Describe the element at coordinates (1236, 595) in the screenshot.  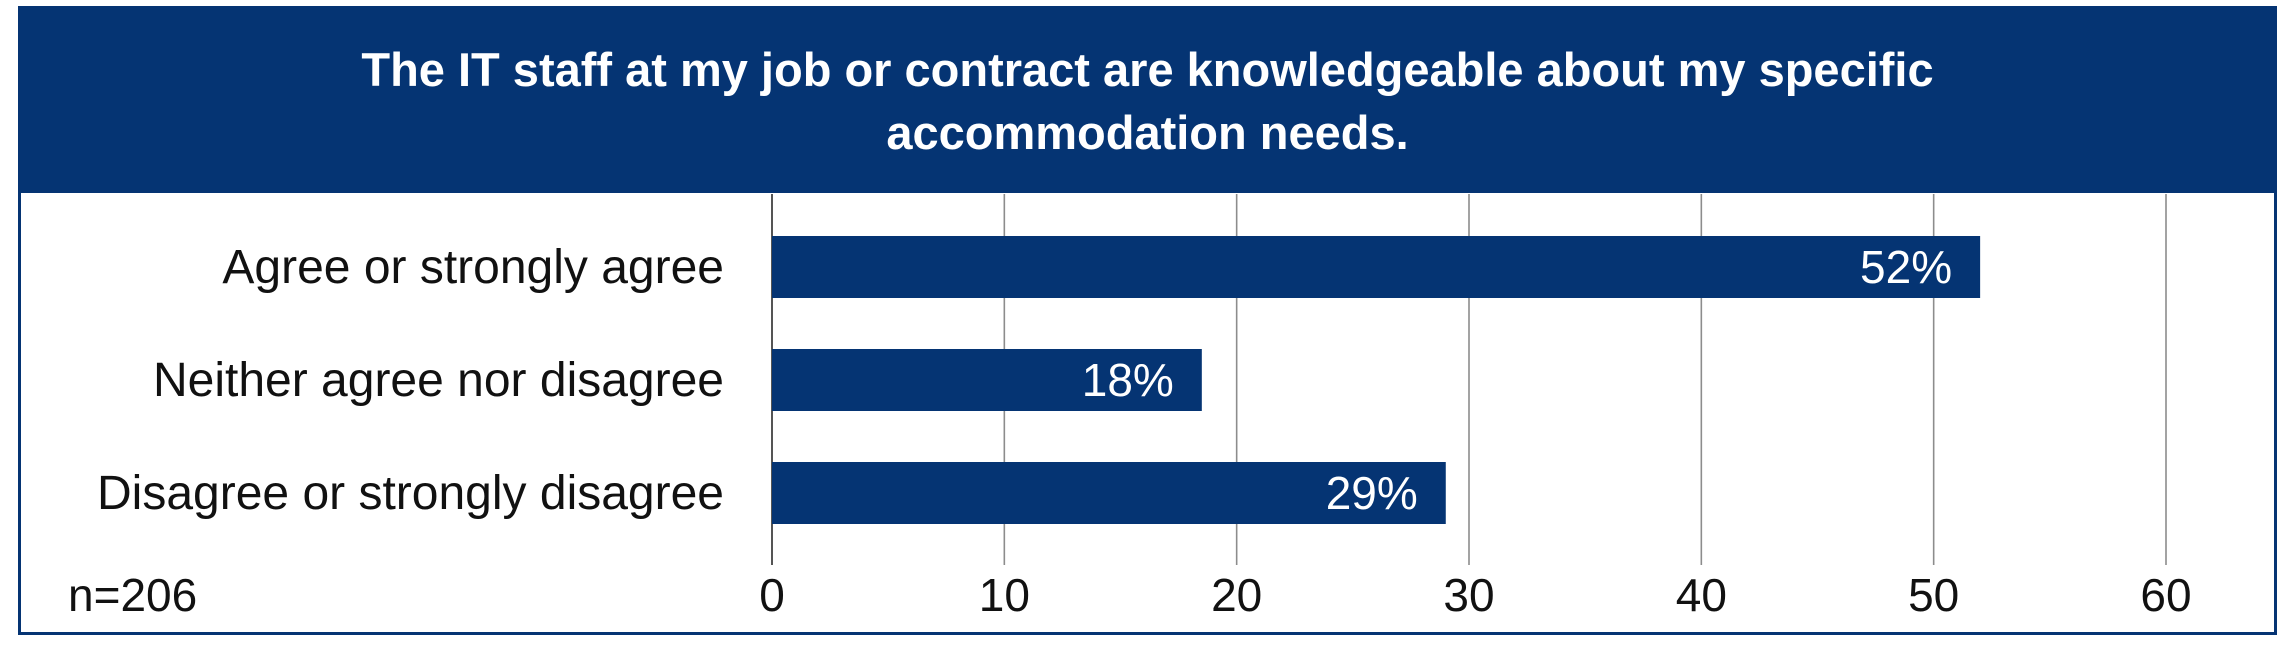
I see `x-tick-label: 20` at that location.